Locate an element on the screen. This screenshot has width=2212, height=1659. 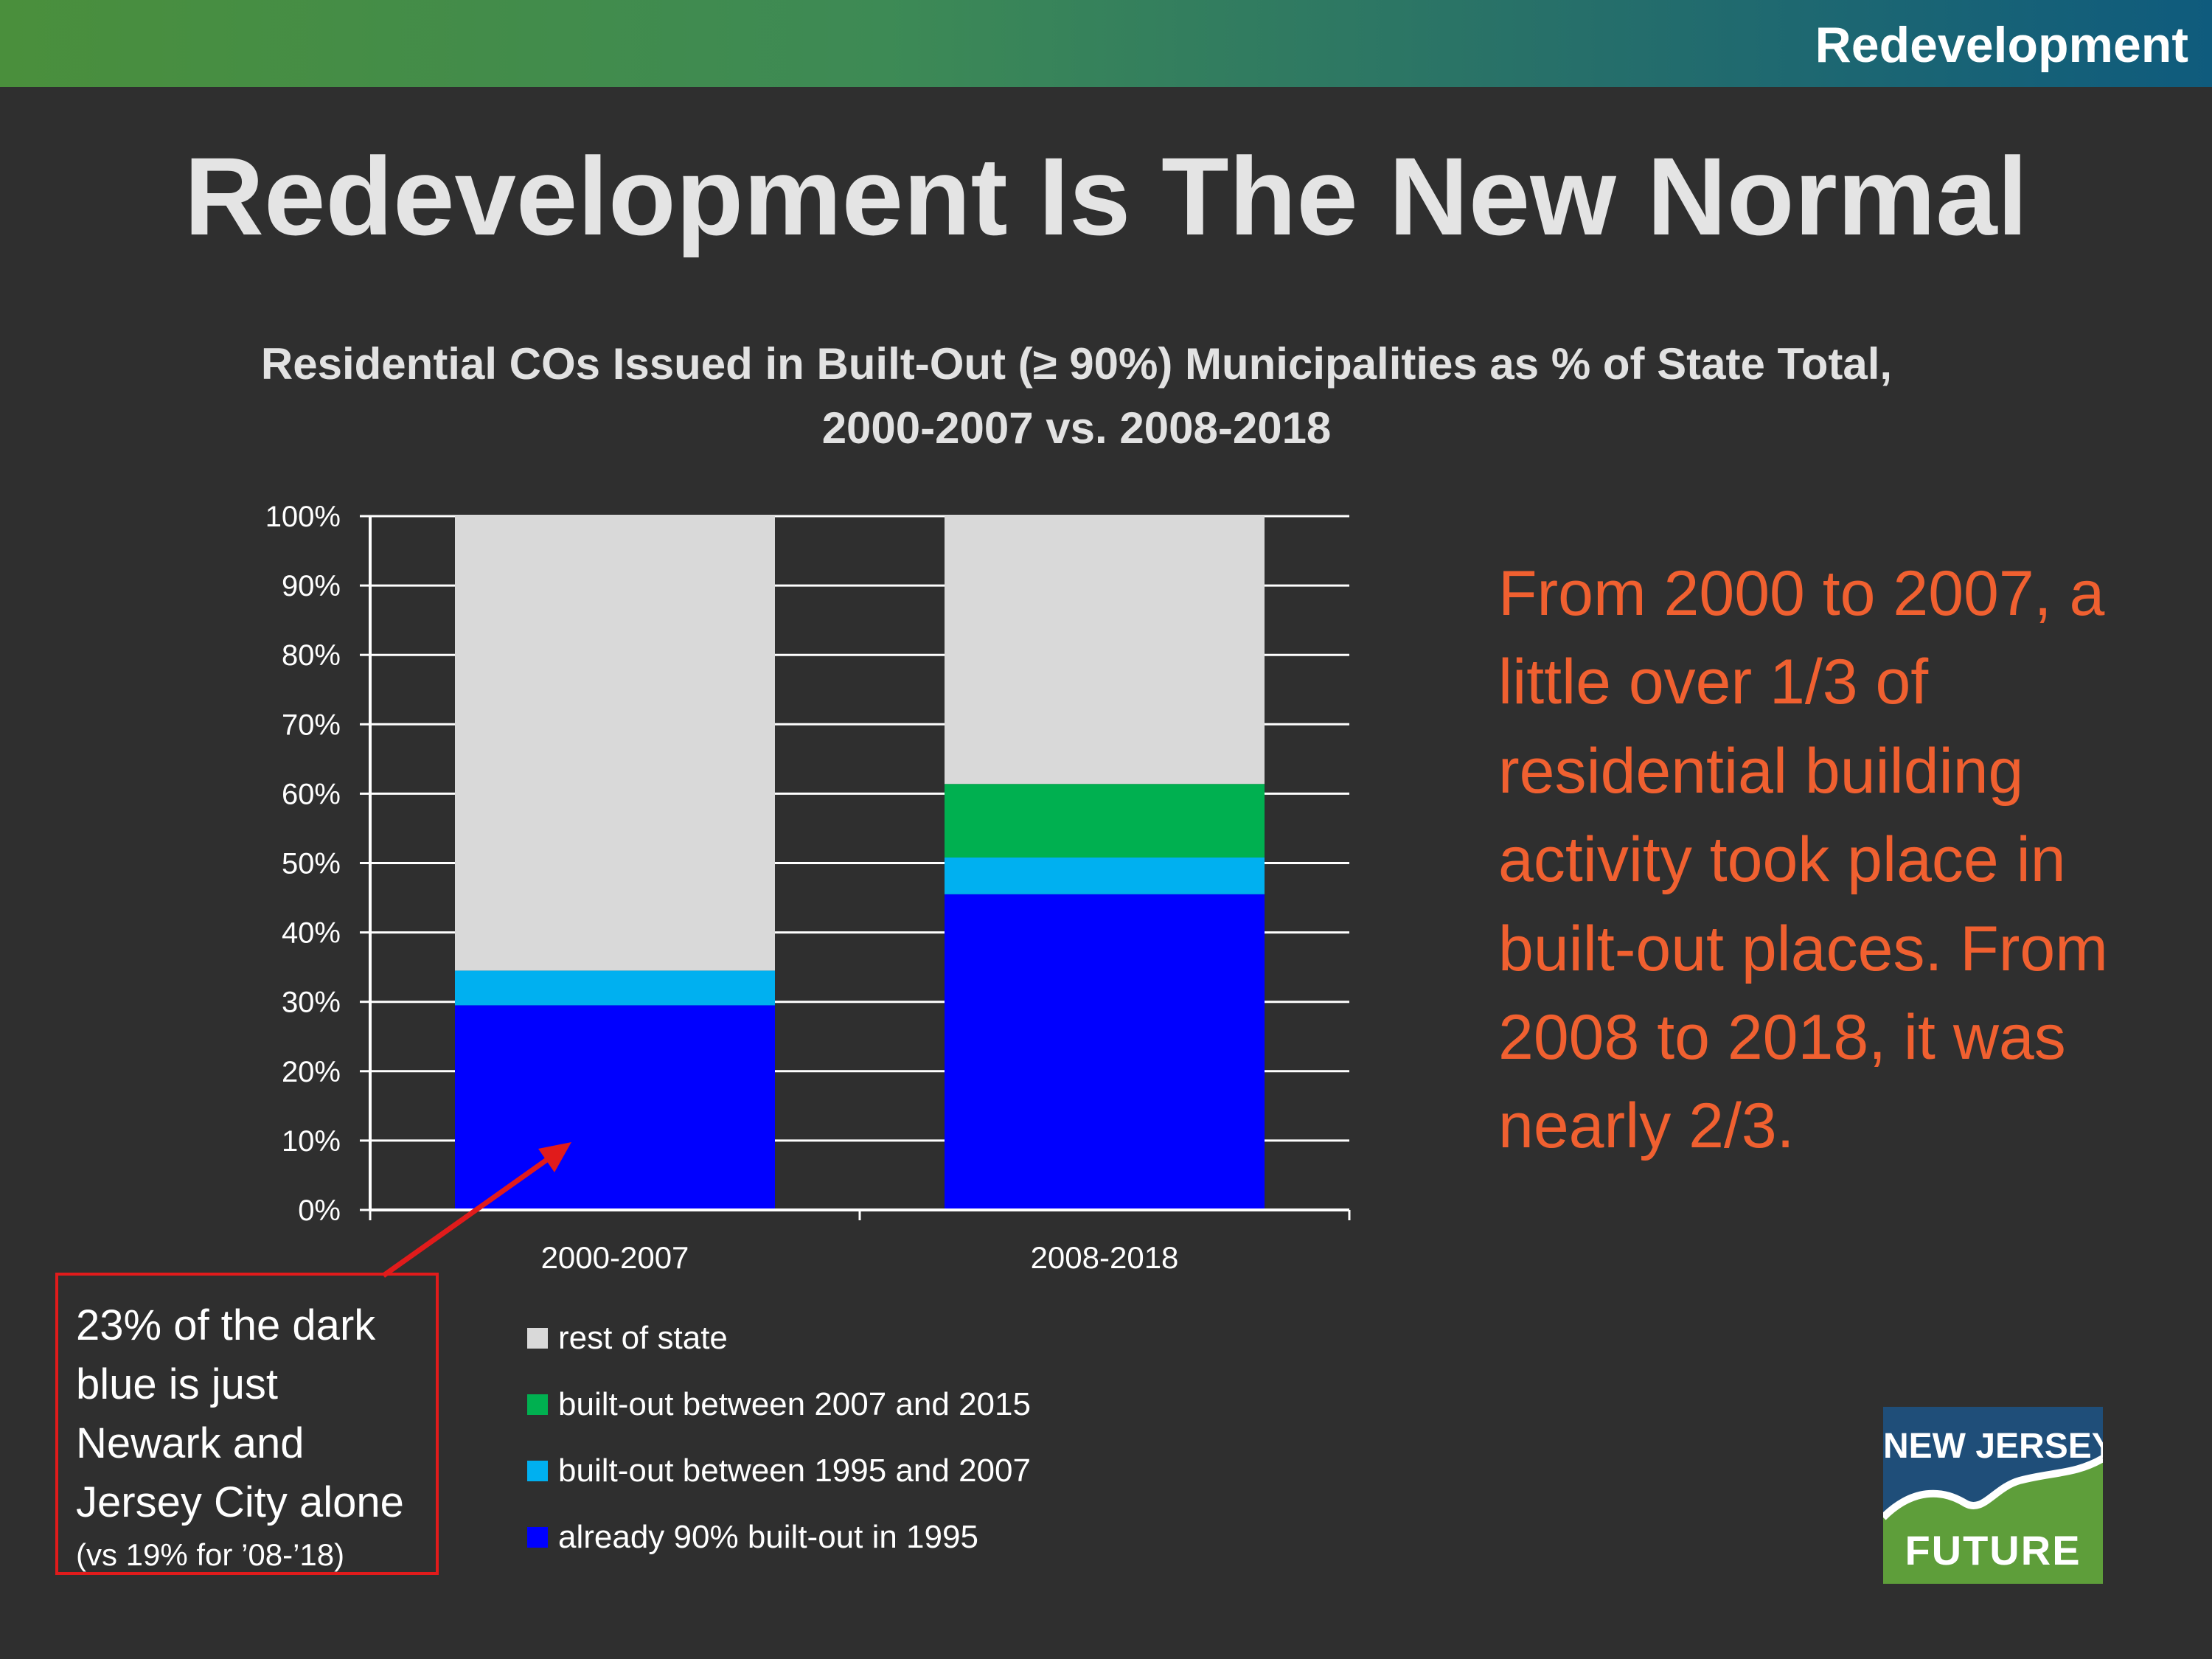
y-tick-label: 50% is located at coordinates (311, 864).